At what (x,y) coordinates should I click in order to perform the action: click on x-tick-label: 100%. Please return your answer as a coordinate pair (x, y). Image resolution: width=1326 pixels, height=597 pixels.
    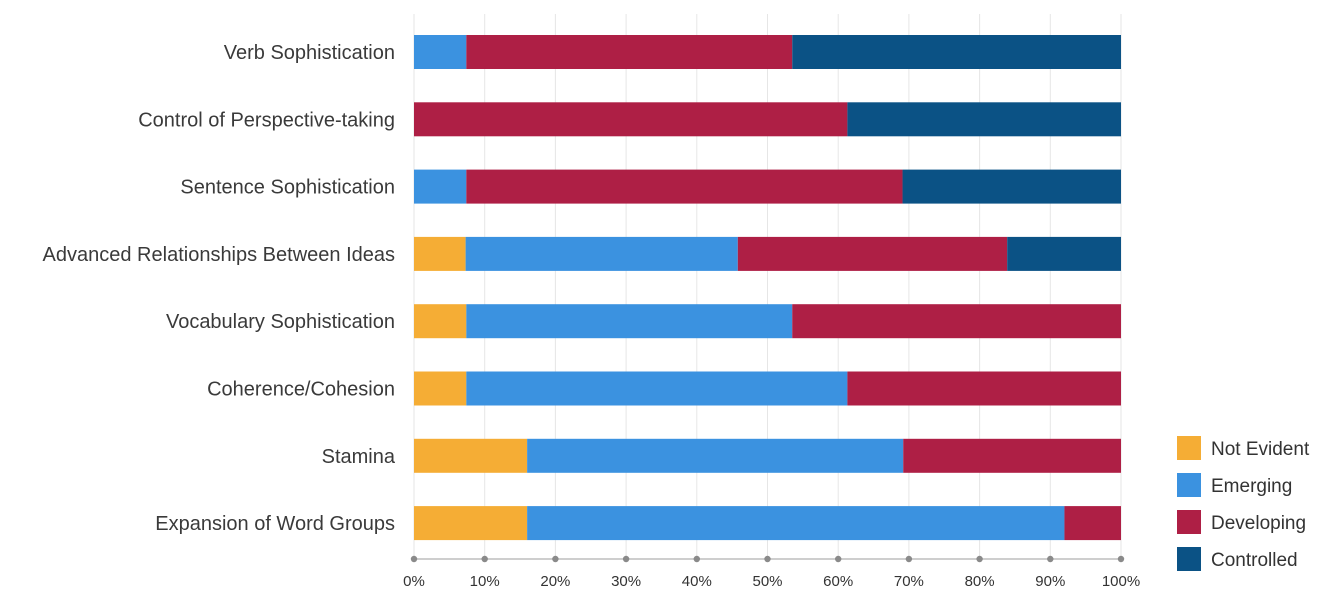
    Looking at the image, I should click on (1121, 581).